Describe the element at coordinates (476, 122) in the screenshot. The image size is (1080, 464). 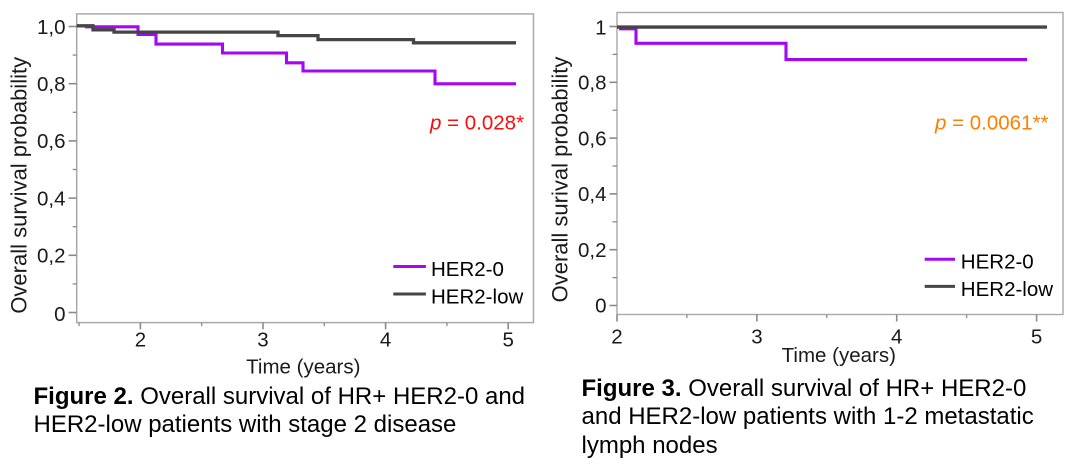
I see `svg-text: p = 0.028*` at that location.